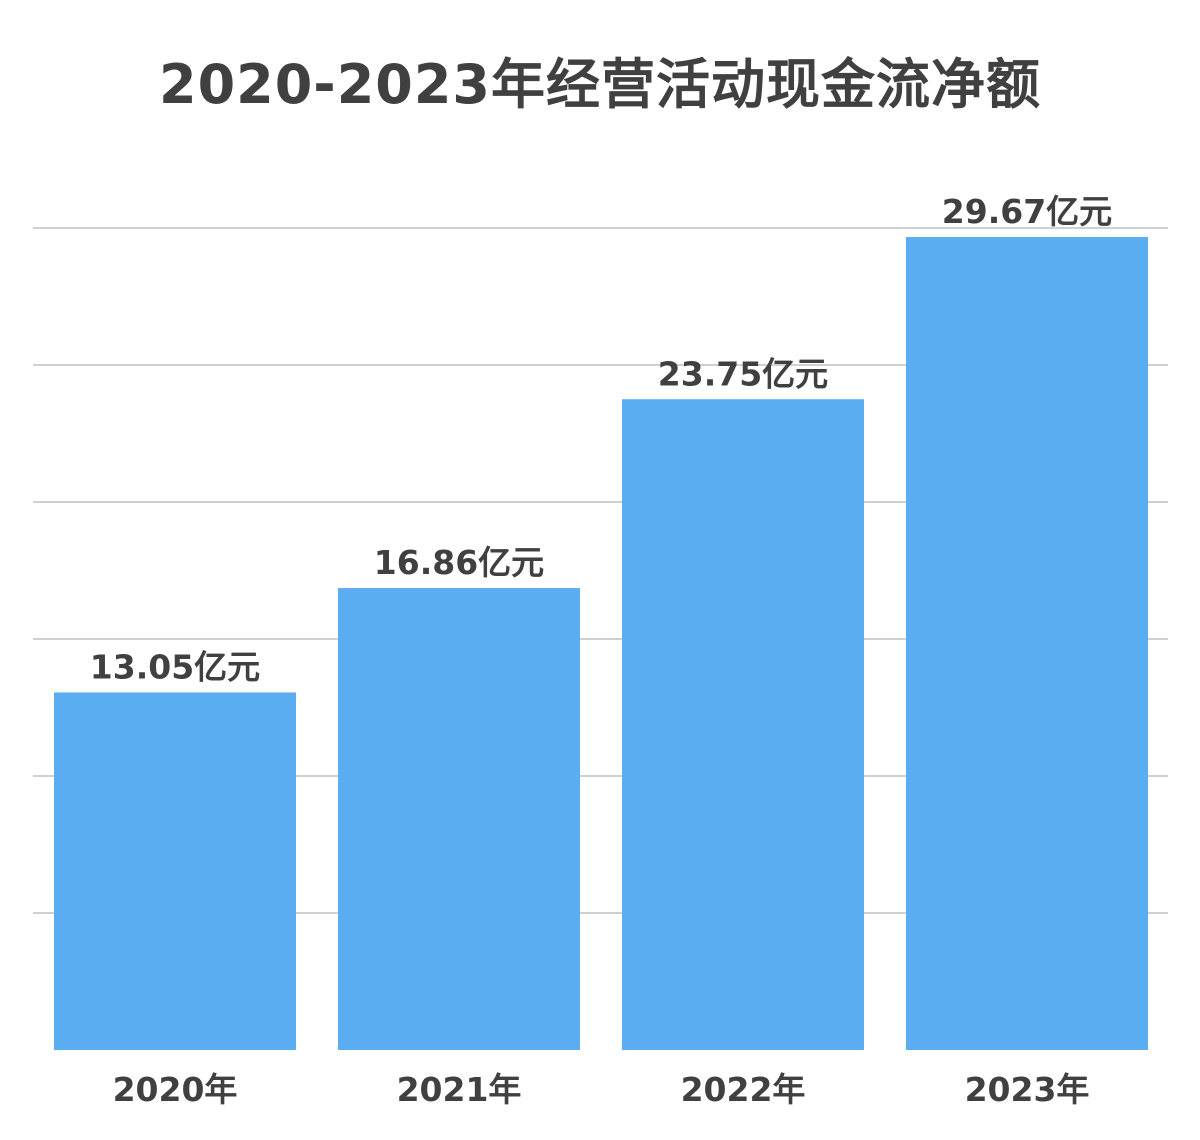 This screenshot has height=1140, width=1200. I want to click on data-label-2: 23.75亿元, so click(743, 373).